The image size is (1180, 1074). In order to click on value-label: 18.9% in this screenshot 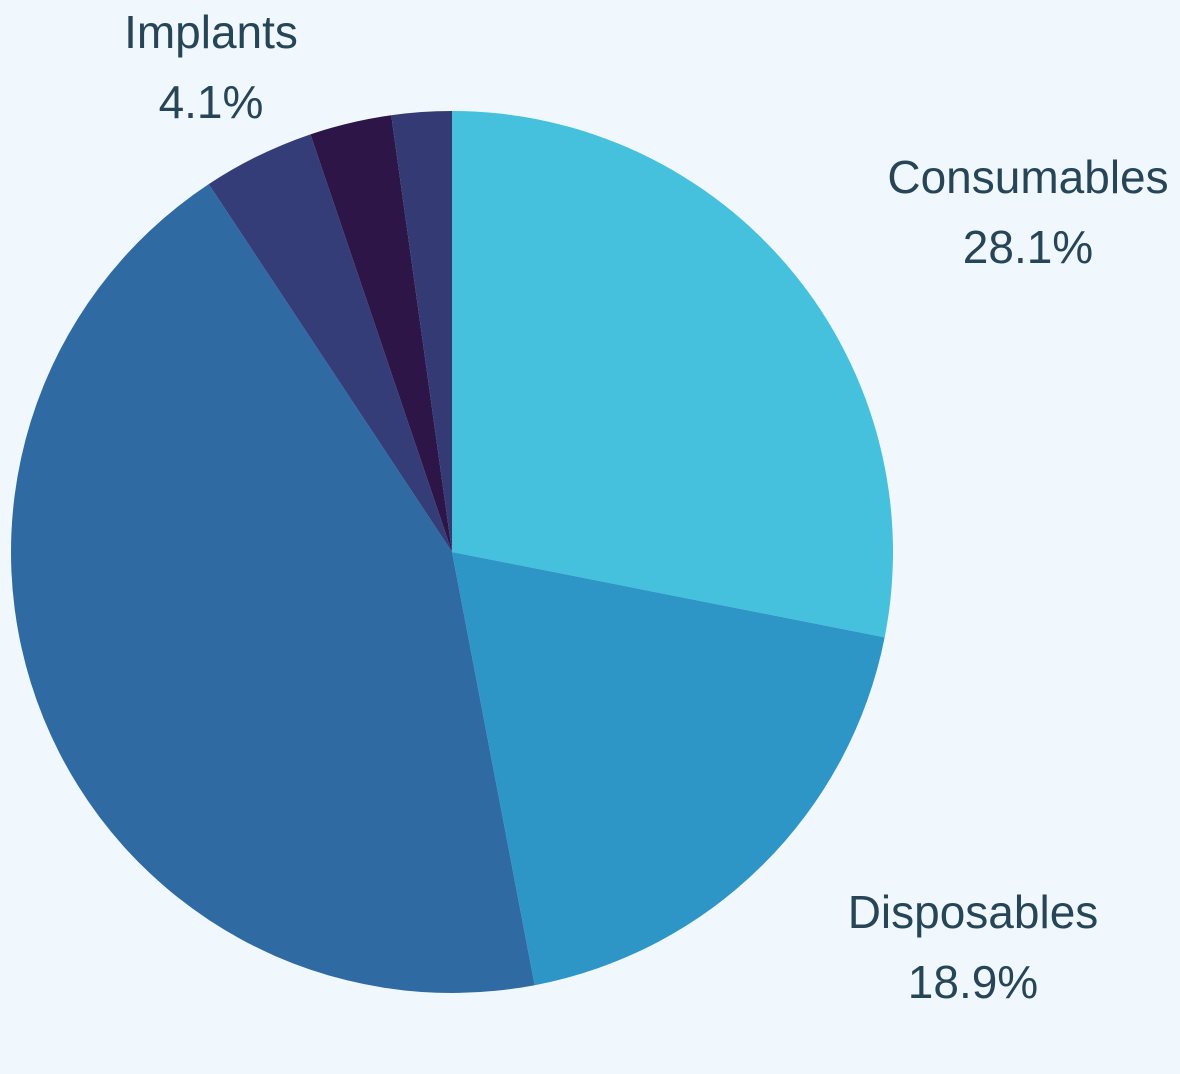, I will do `click(973, 982)`.